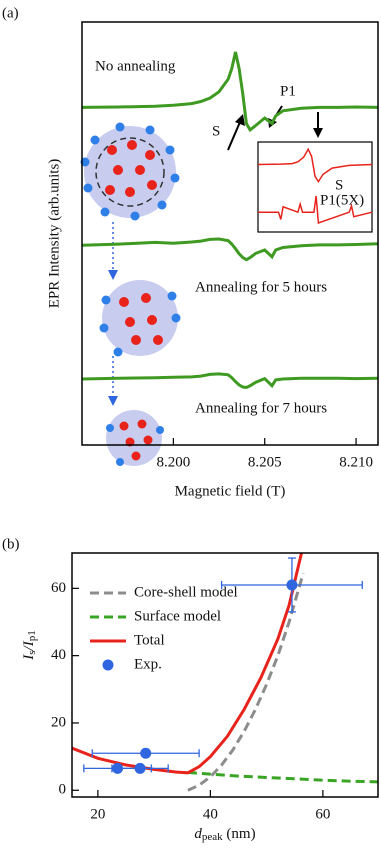 The image size is (381, 852). What do you see at coordinates (32, 652) in the screenshot?
I see `axis-label-part: s` at bounding box center [32, 652].